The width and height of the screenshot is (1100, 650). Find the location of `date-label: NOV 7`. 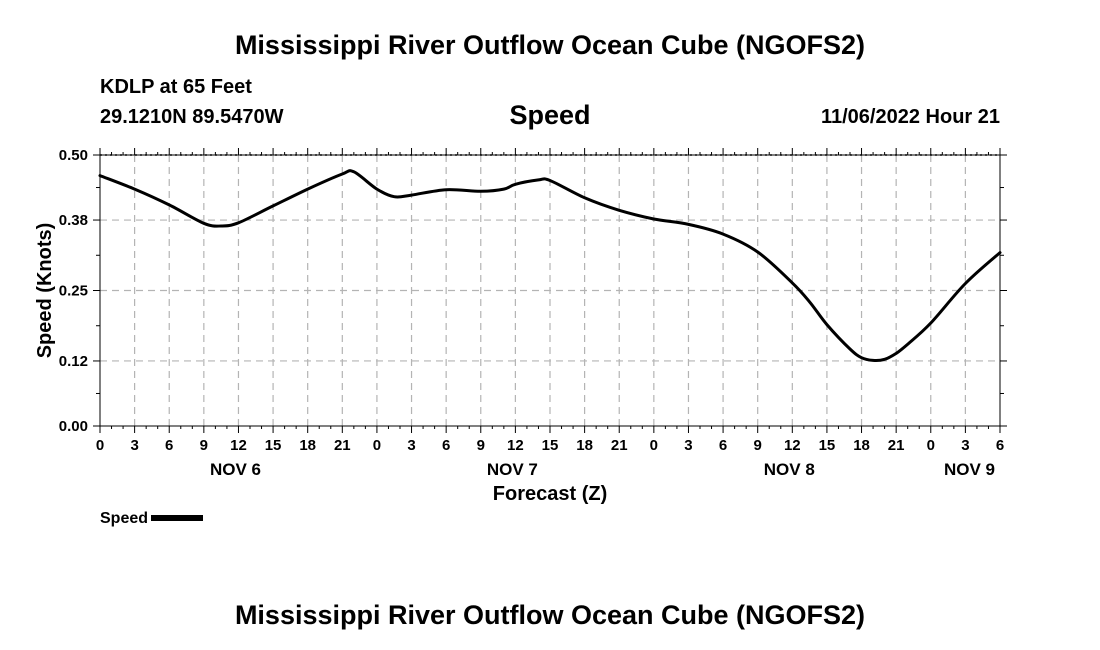

date-label: NOV 7 is located at coordinates (512, 469).